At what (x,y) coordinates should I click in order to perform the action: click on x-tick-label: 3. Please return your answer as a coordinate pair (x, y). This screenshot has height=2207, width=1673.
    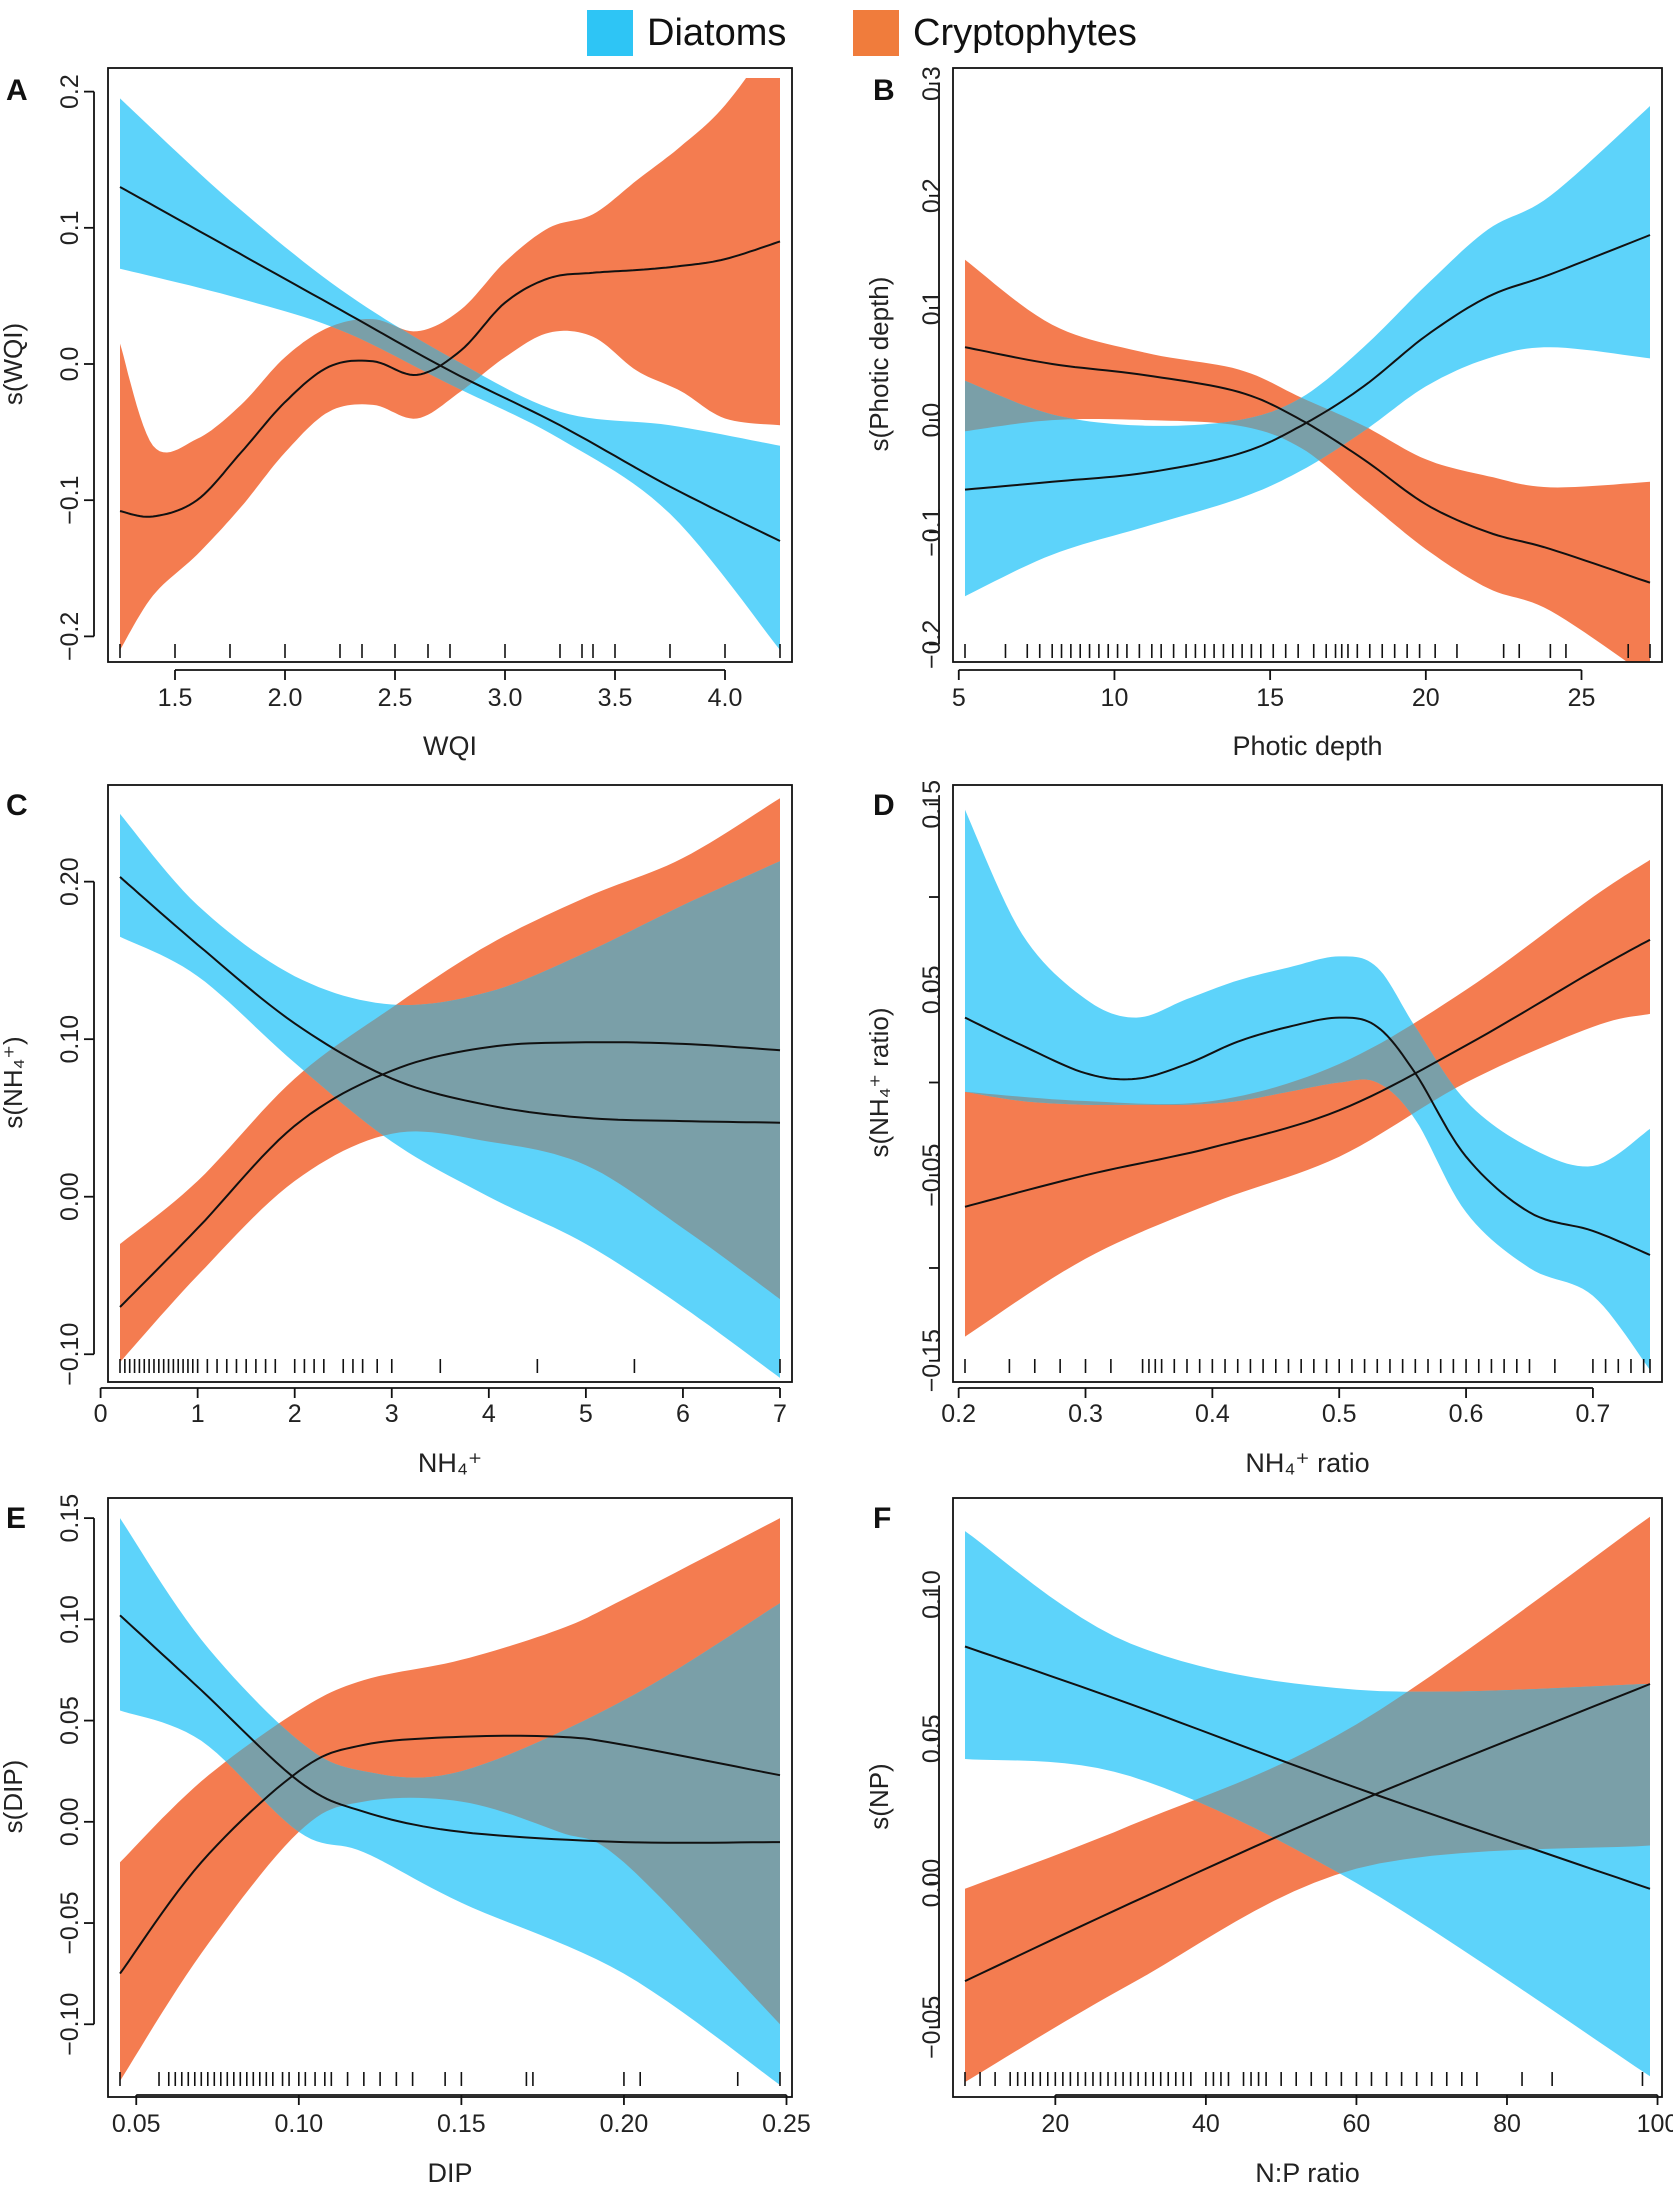
    Looking at the image, I should click on (392, 1414).